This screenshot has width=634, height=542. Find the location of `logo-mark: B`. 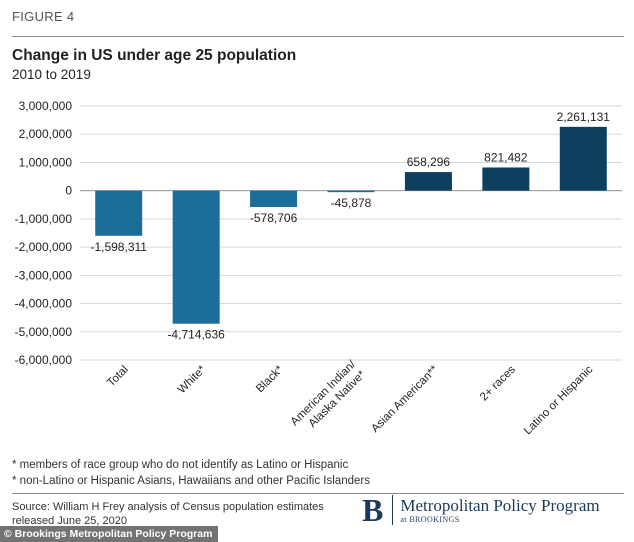

logo-mark: B is located at coordinates (373, 510).